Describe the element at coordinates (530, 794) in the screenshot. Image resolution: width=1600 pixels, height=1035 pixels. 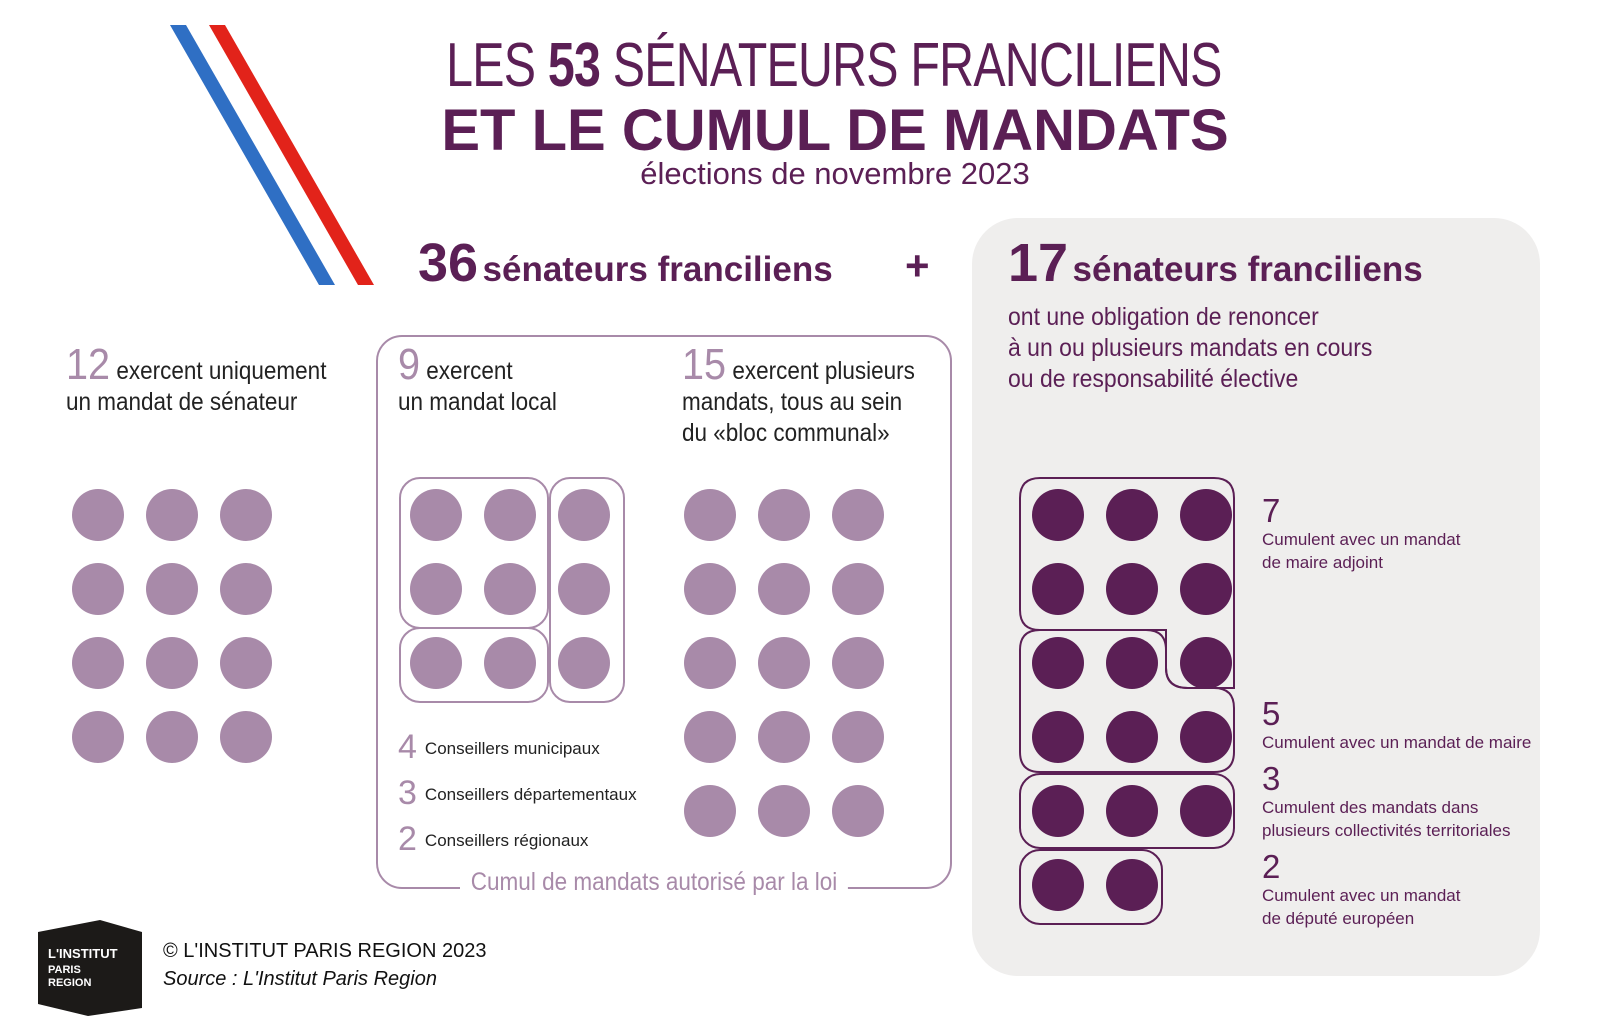
I see `breakdown-label: Conseillers départementaux` at that location.